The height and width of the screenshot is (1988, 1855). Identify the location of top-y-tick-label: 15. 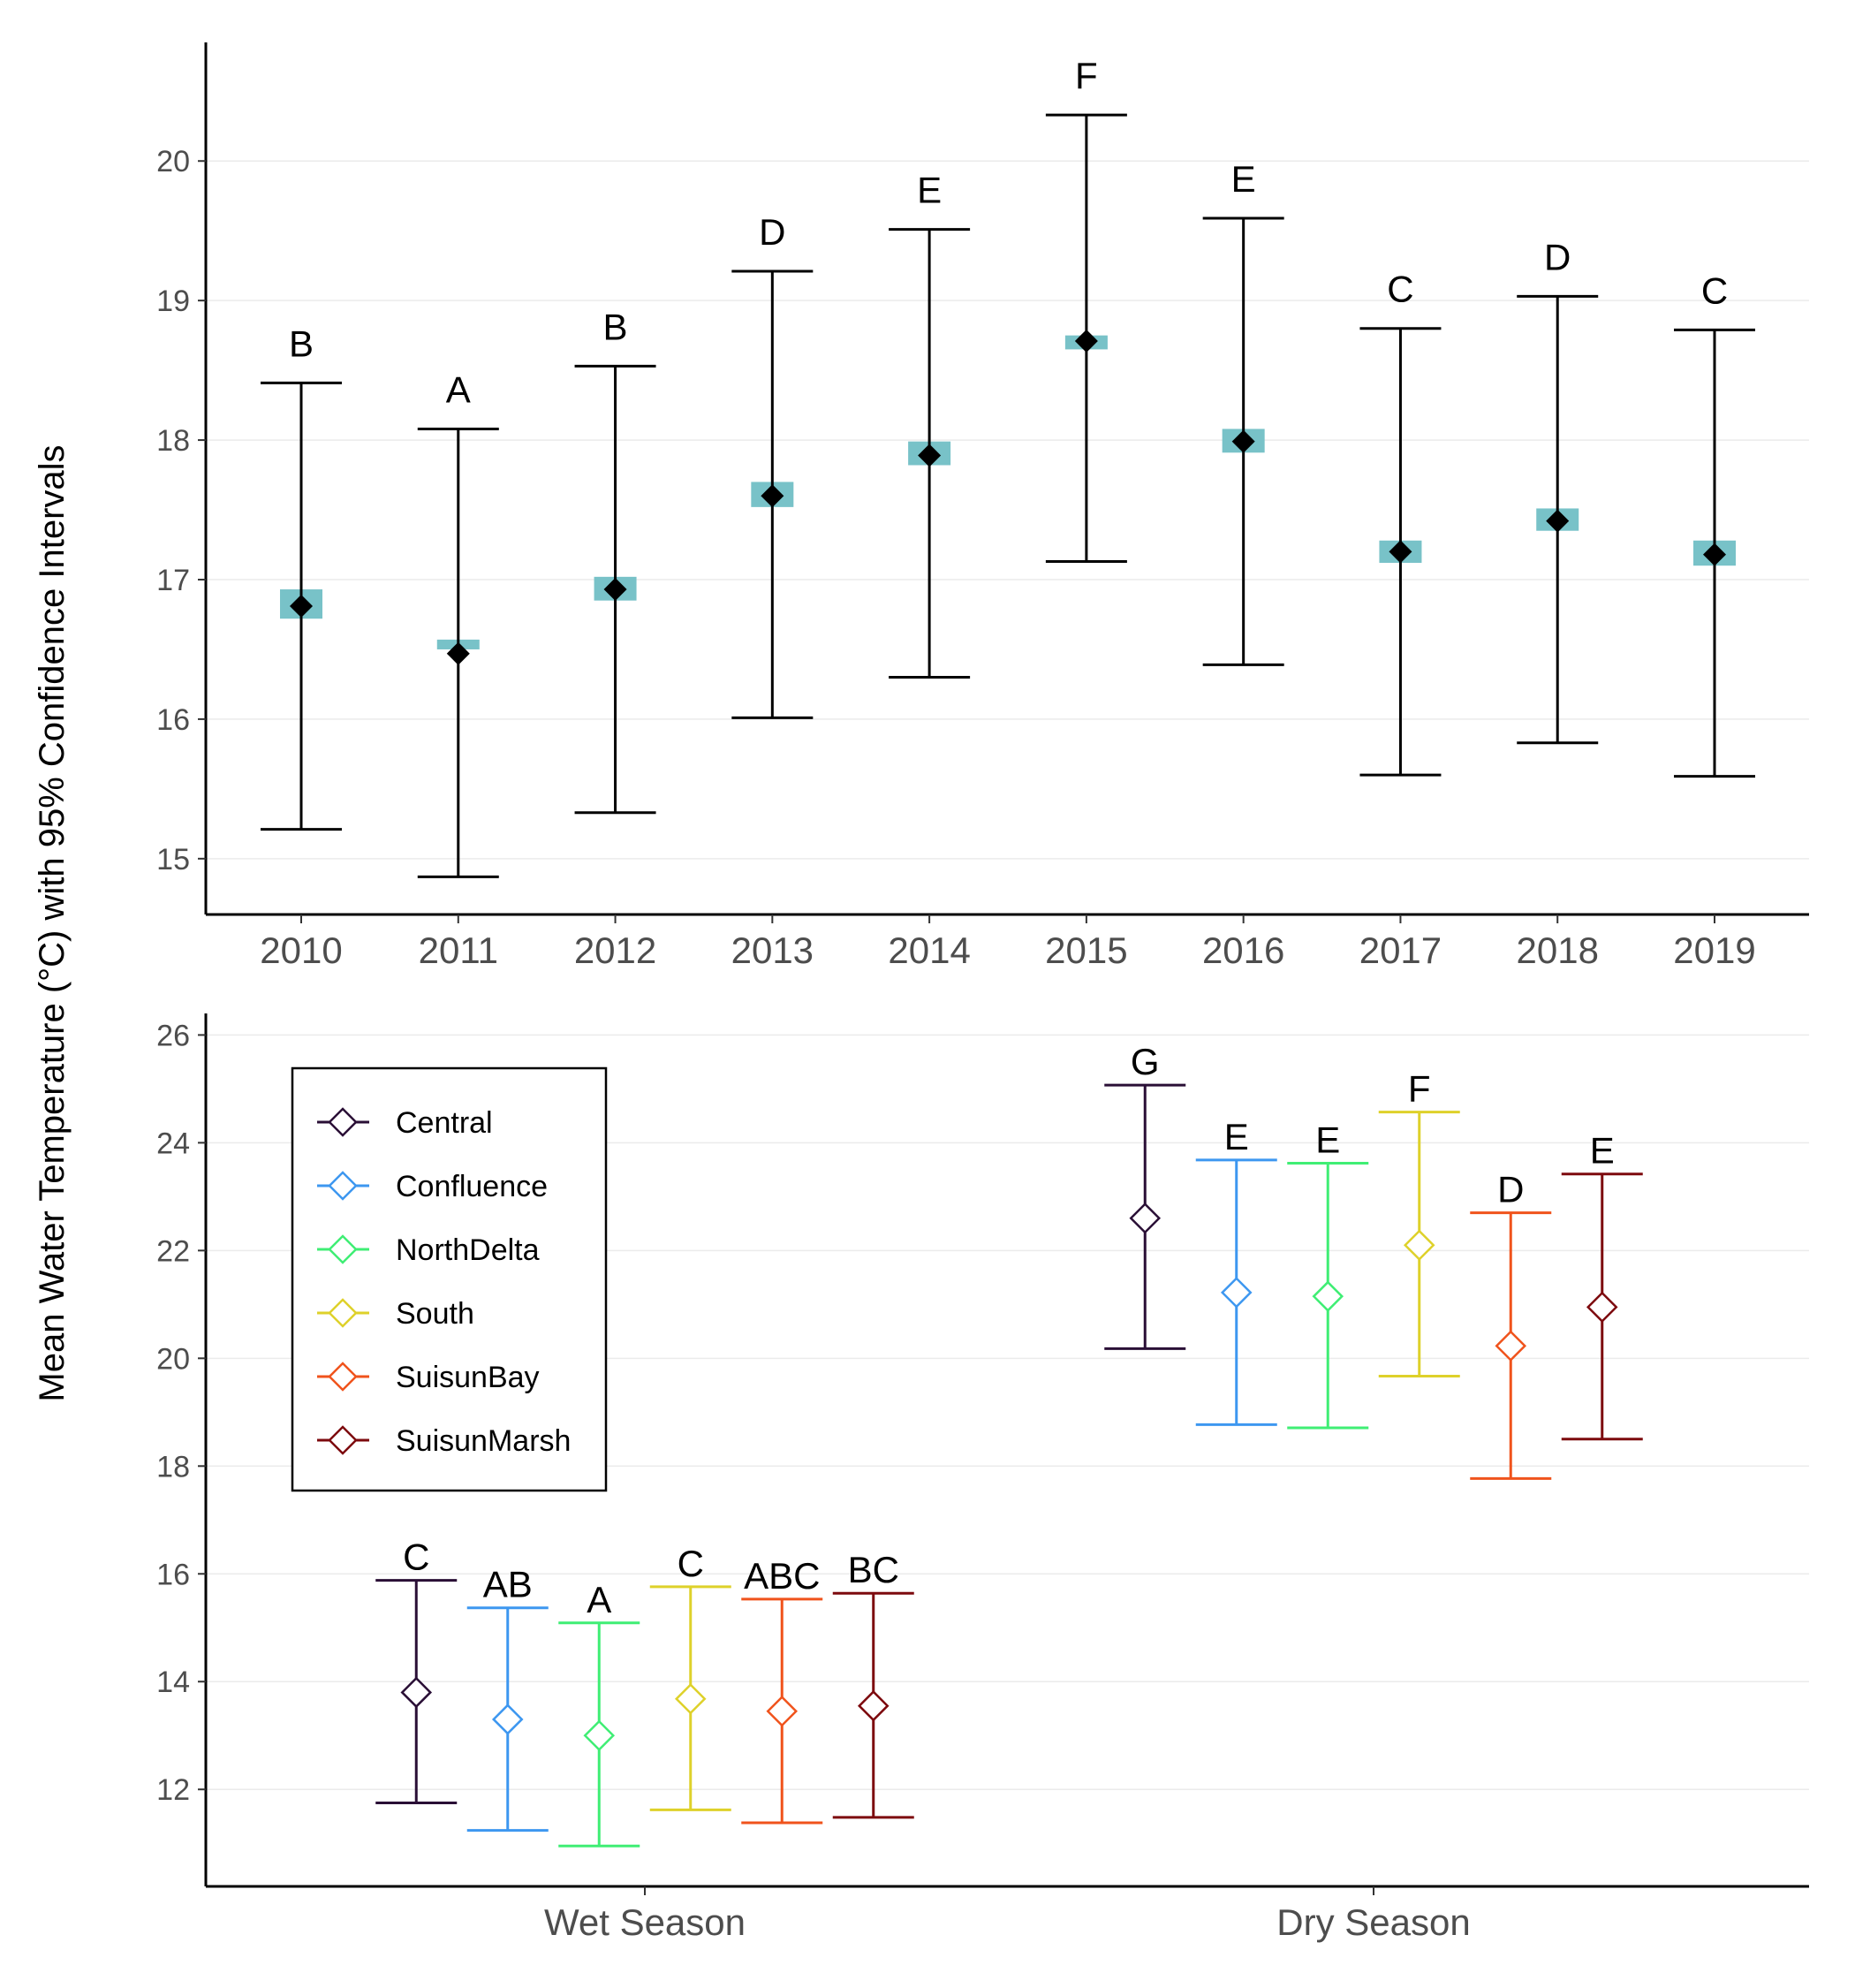
(173, 859).